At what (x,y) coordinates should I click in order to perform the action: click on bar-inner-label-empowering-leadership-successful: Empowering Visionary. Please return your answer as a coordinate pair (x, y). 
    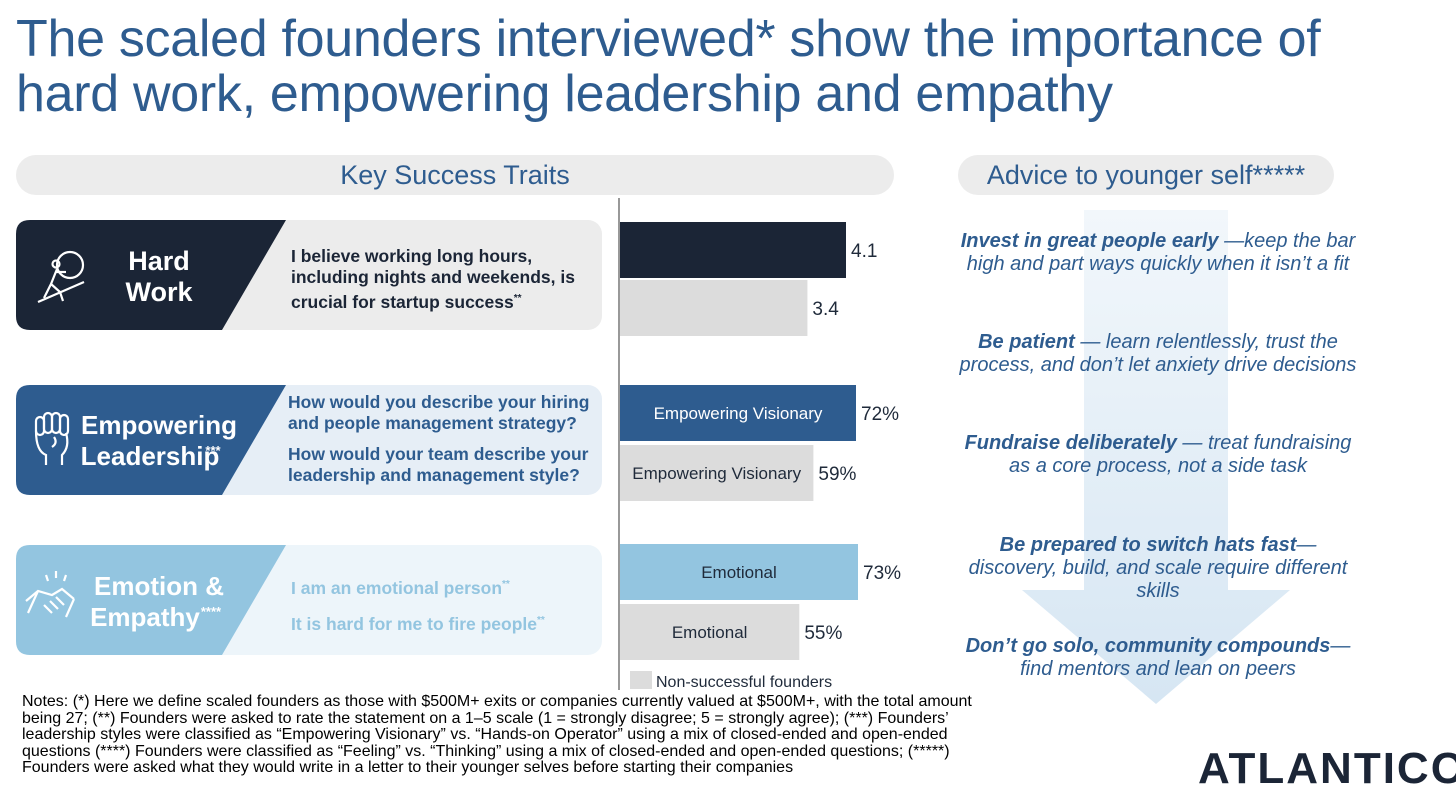
    Looking at the image, I should click on (738, 413).